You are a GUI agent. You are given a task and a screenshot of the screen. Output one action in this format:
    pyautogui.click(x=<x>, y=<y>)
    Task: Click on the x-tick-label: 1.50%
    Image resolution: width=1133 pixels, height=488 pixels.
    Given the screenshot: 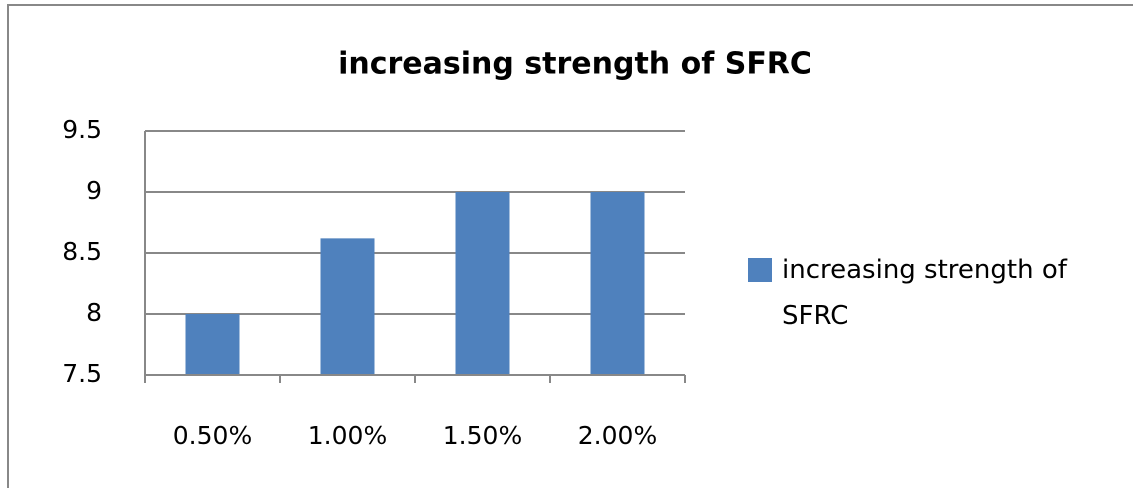 What is the action you would take?
    pyautogui.click(x=482, y=435)
    